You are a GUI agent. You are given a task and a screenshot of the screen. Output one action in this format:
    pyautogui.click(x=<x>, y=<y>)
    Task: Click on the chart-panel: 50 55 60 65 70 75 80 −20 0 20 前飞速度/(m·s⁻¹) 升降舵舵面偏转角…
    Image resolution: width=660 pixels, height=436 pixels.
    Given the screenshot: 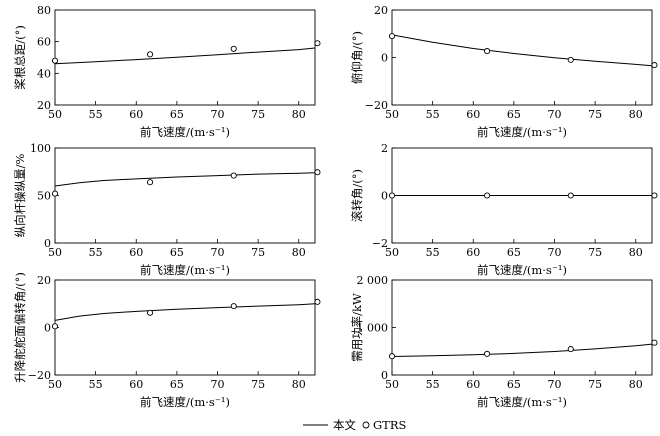 What is the action you would take?
    pyautogui.click(x=167, y=340)
    